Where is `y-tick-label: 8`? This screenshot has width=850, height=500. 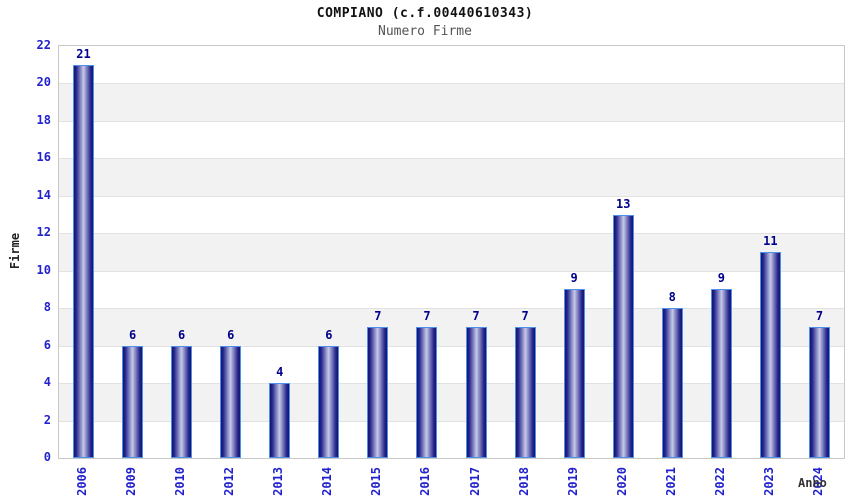 y-tick-label: 8 is located at coordinates (47, 307).